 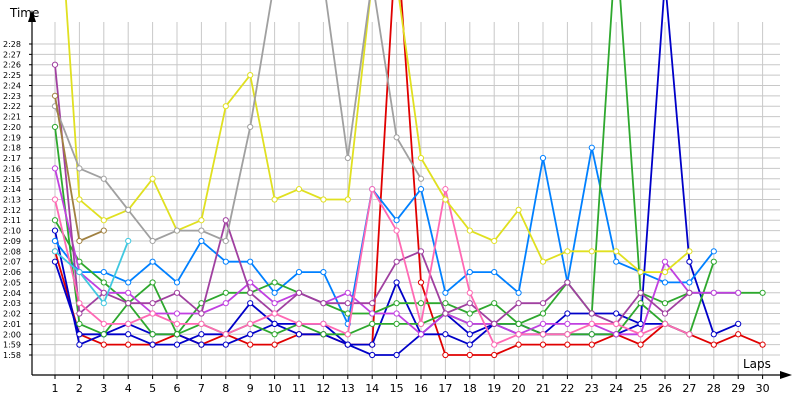 What do you see at coordinates (12, 54) in the screenshot?
I see `y-tick-label: 2:27` at bounding box center [12, 54].